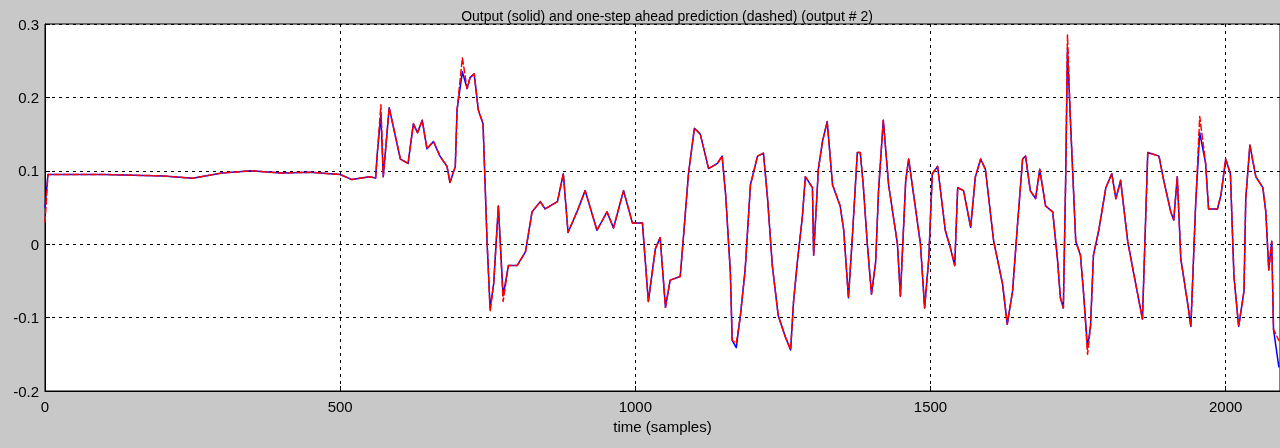 The image size is (1280, 448). What do you see at coordinates (662, 426) in the screenshot?
I see `x-axis-title: time (samples)` at bounding box center [662, 426].